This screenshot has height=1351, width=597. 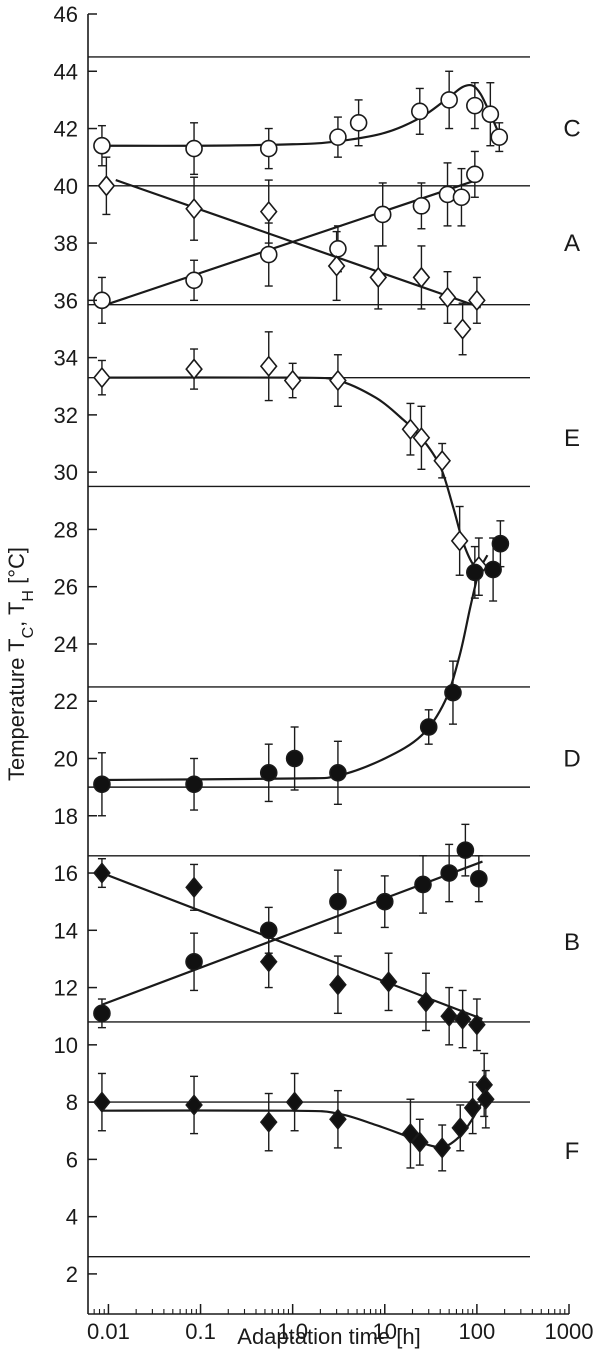 I want to click on panel-labels: C A E D B F, so click(x=571, y=640).